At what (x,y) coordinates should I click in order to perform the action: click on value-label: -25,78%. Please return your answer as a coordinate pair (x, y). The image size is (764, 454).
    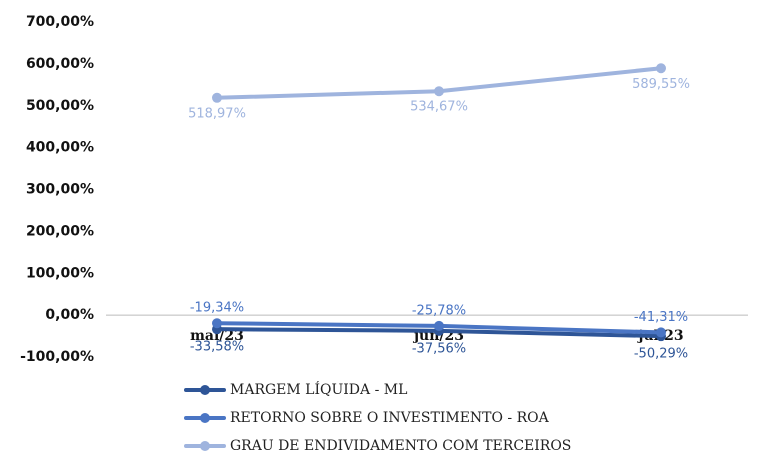
    Looking at the image, I should click on (439, 310).